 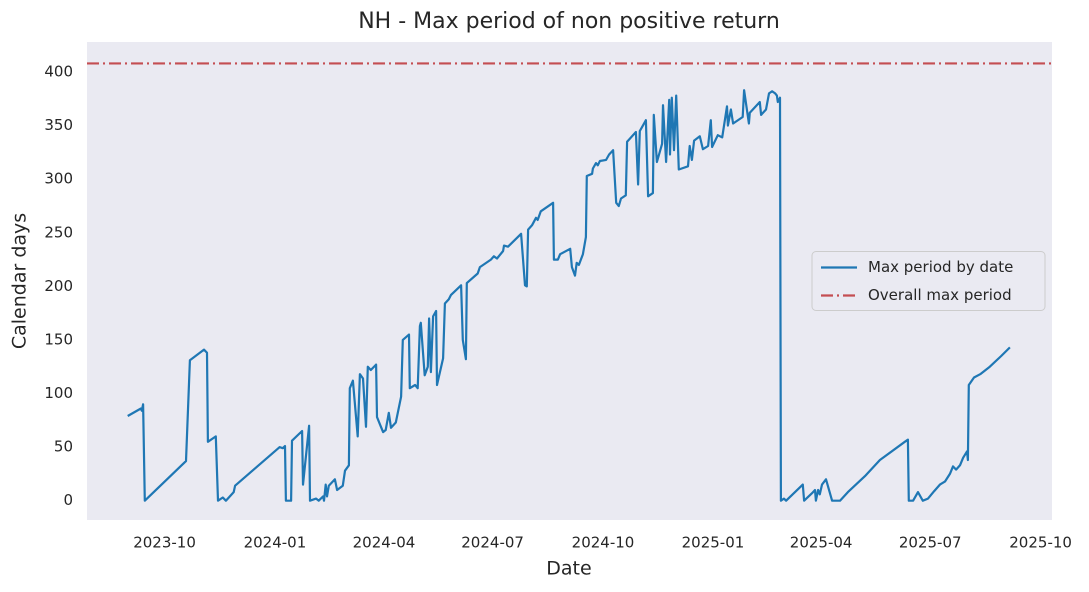 I want to click on y-tick-label: 0, so click(x=68, y=500).